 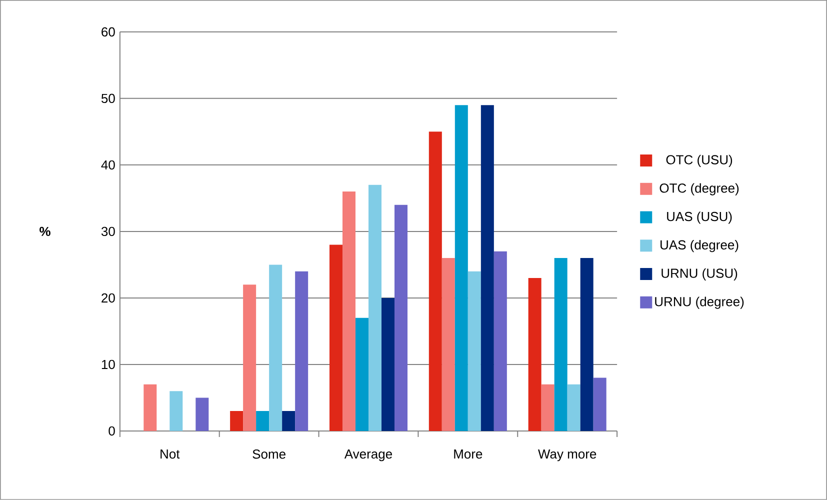 I want to click on x-tick-label: More, so click(x=468, y=454).